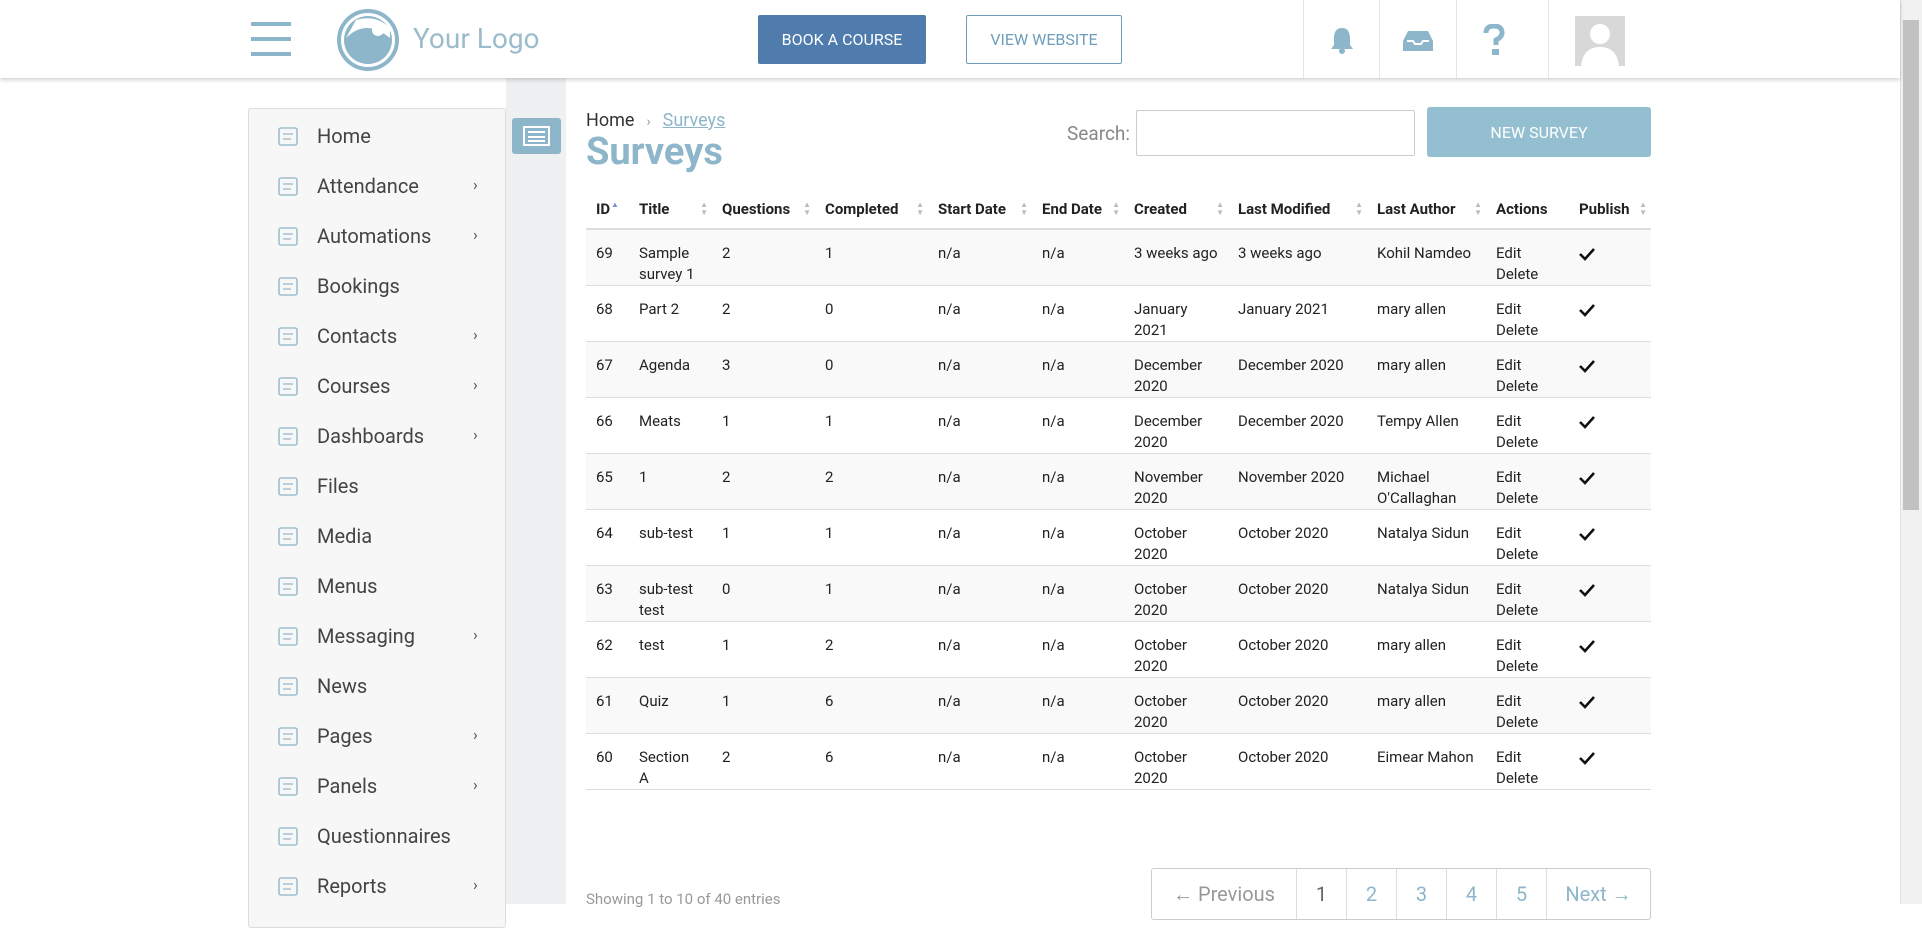  What do you see at coordinates (1610, 210) in the screenshot?
I see `column-header: Publish ▲ ▼` at bounding box center [1610, 210].